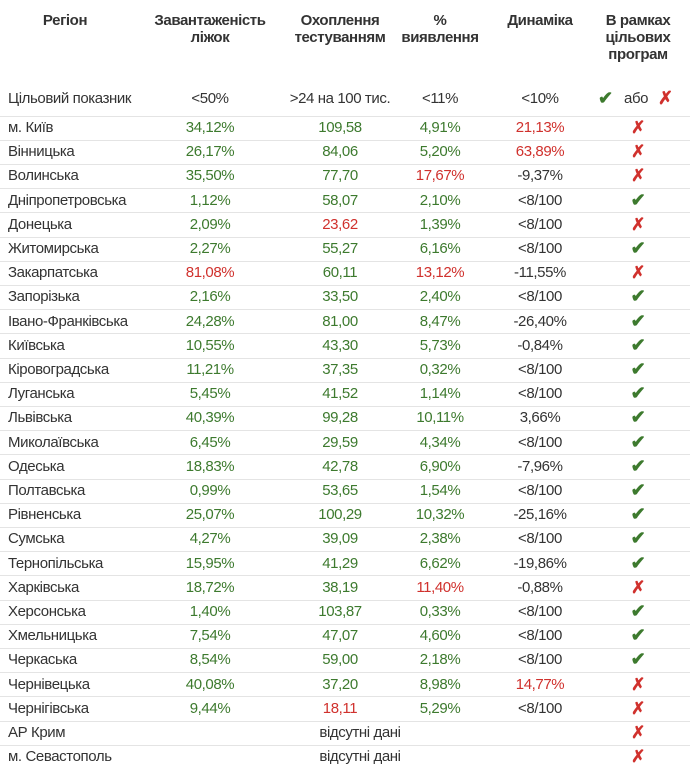  Describe the element at coordinates (340, 684) in the screenshot. I see `value-cell: 37,20` at that location.